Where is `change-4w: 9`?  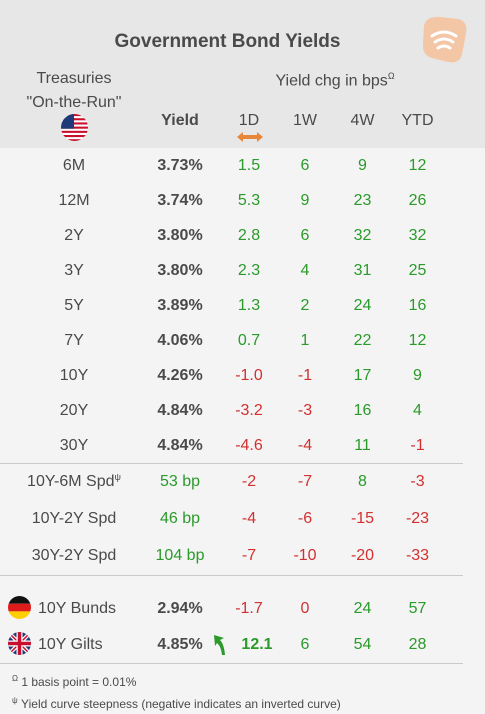
change-4w: 9 is located at coordinates (362, 165).